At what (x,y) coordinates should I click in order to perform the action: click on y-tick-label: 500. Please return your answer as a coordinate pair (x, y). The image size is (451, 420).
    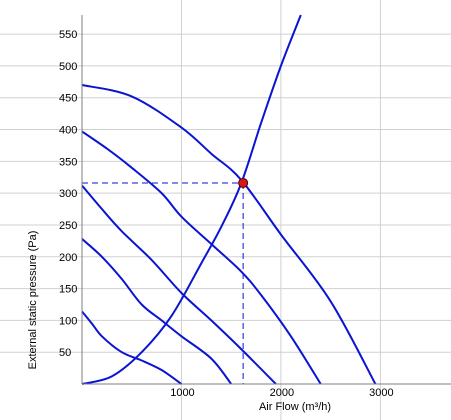
    Looking at the image, I should click on (68, 67).